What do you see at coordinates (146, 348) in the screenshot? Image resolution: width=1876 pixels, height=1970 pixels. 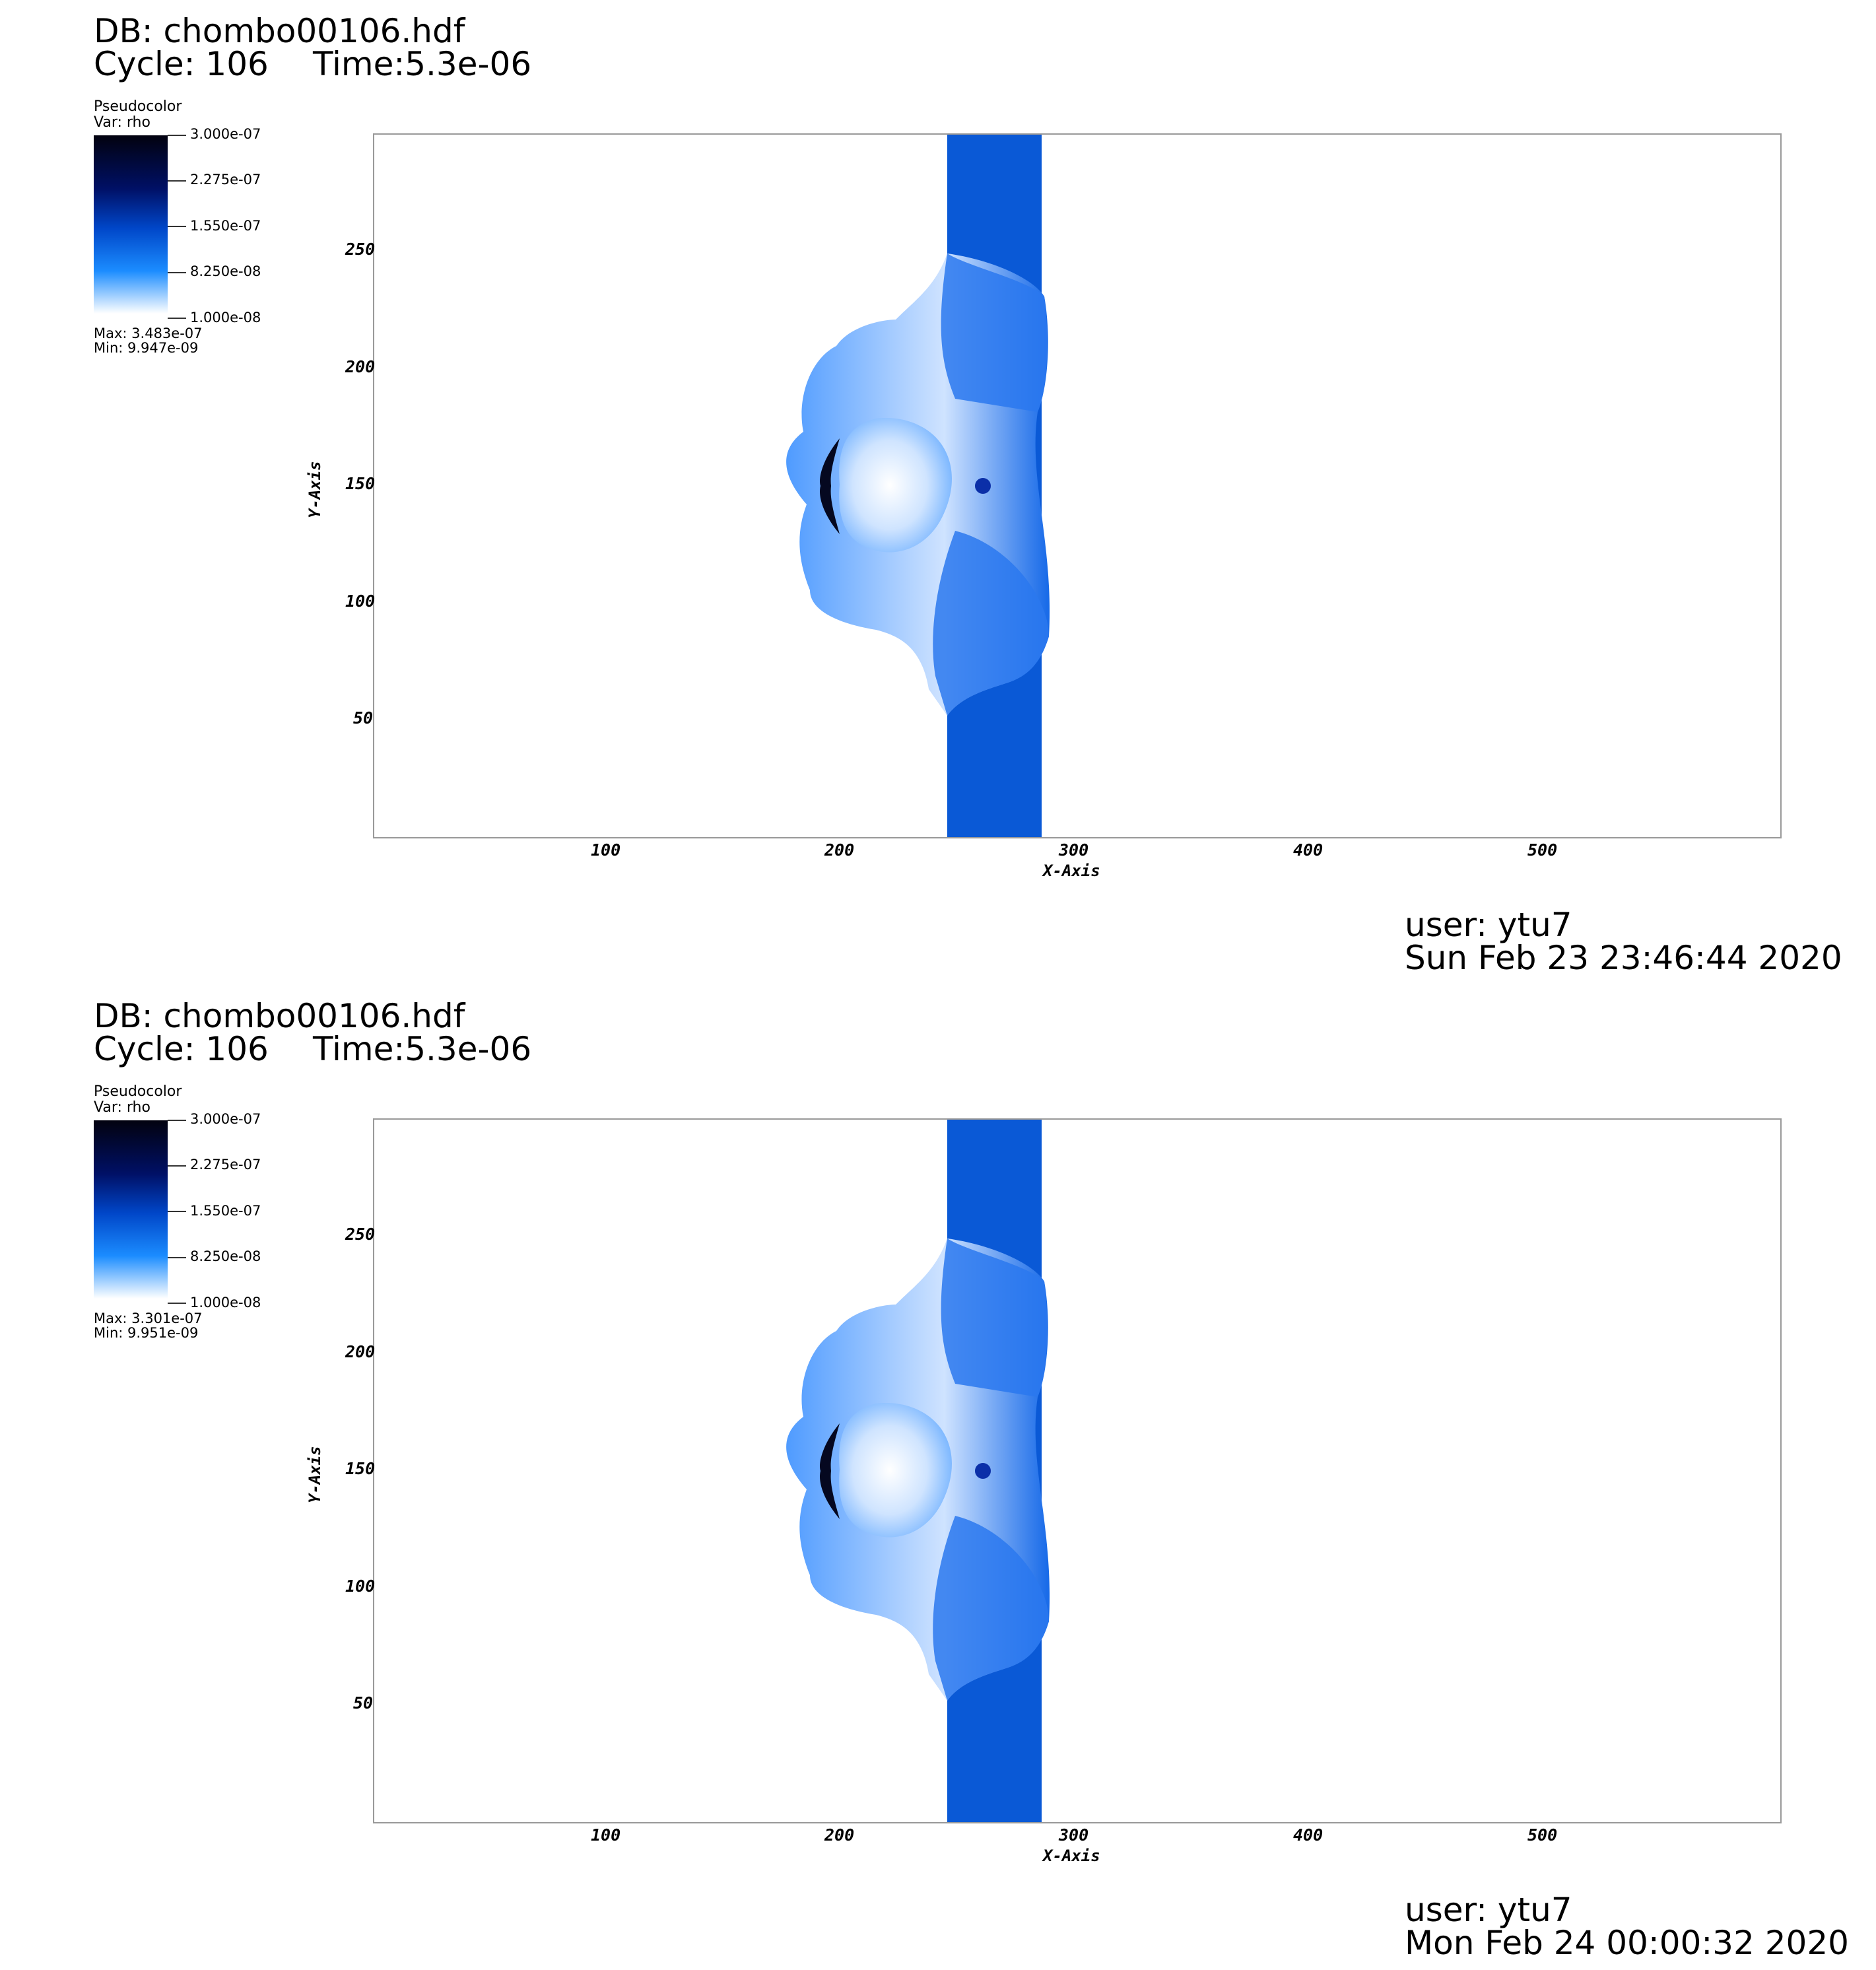 I see `legend-min: Min: 9.947e-09` at bounding box center [146, 348].